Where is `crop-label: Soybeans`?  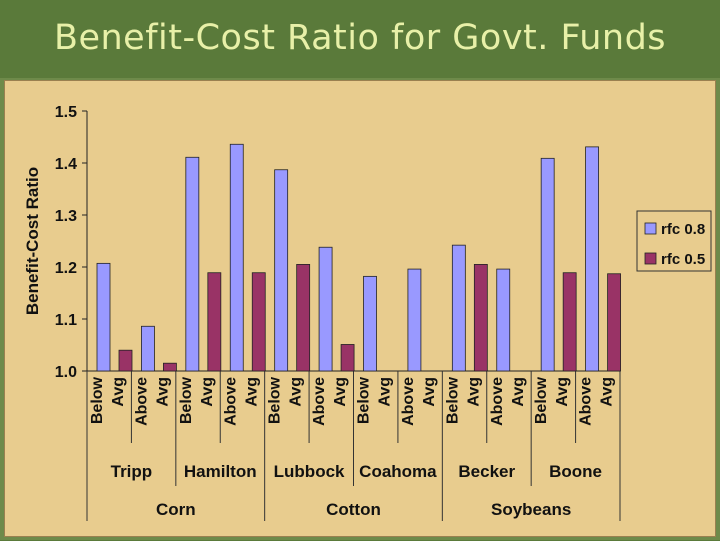
crop-label: Soybeans is located at coordinates (531, 509).